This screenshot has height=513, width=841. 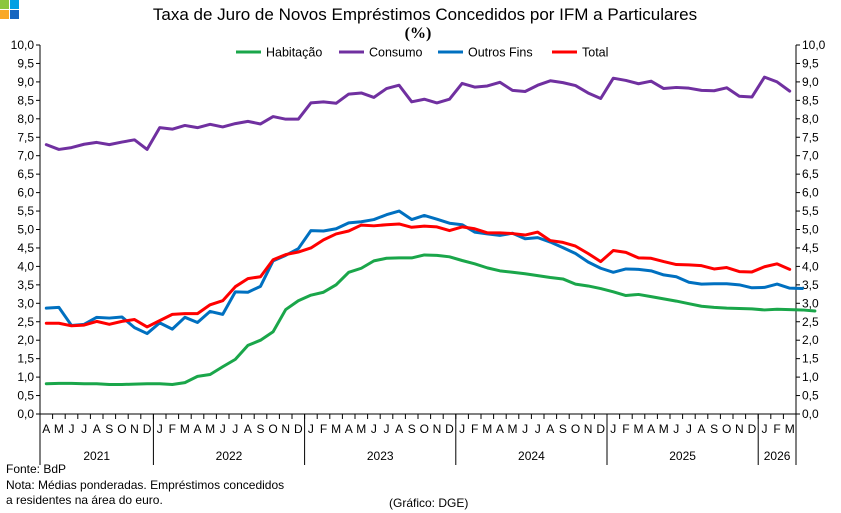 What do you see at coordinates (25, 322) in the screenshot?
I see `y-tick-label-left: 2,5` at bounding box center [25, 322].